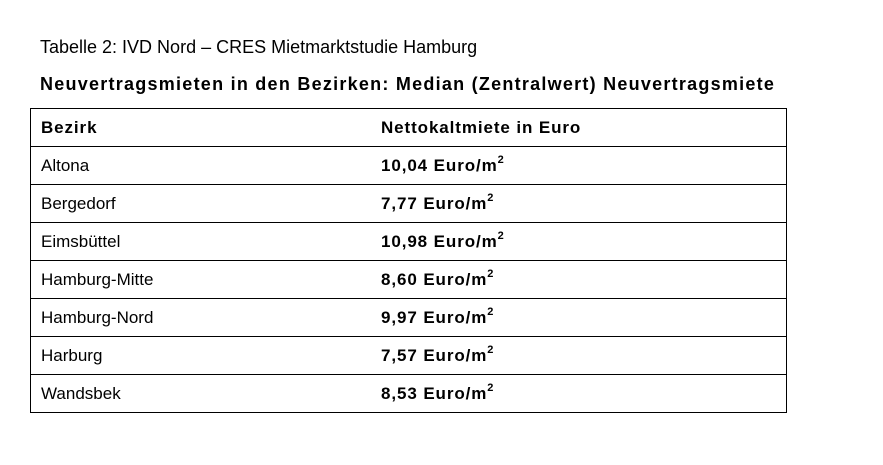 This screenshot has width=883, height=465. I want to click on miete-cell: 10,98 Euro/m2, so click(579, 241).